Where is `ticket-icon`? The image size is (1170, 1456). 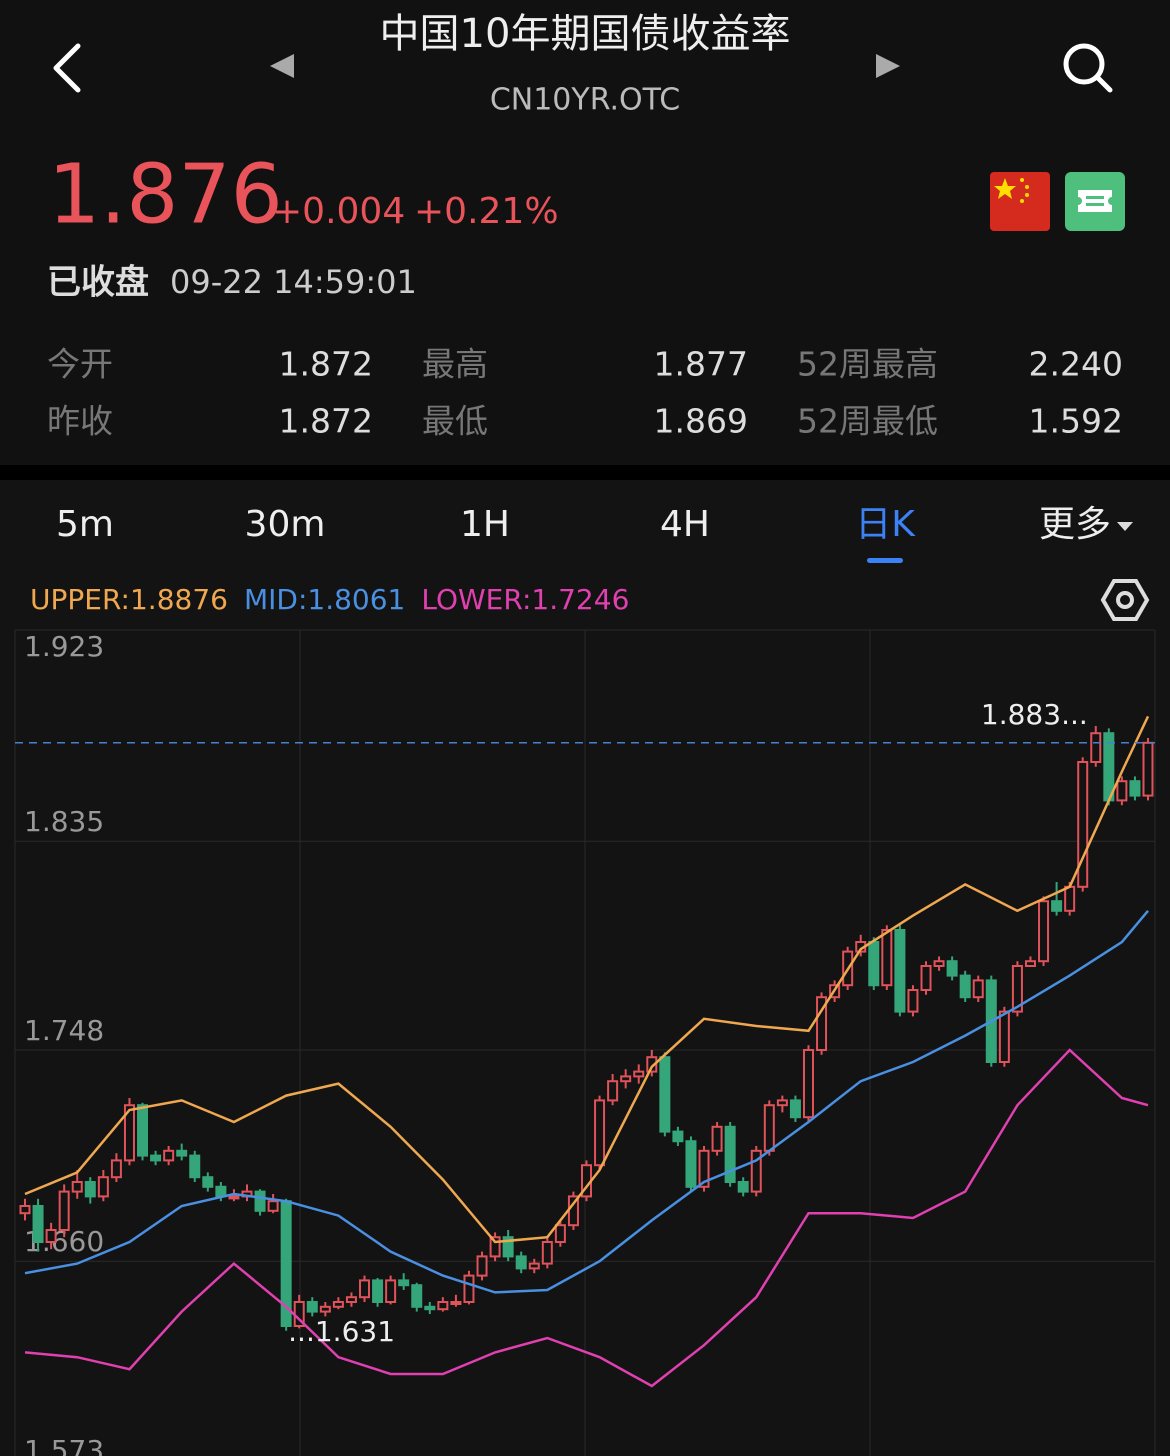 ticket-icon is located at coordinates (1095, 201).